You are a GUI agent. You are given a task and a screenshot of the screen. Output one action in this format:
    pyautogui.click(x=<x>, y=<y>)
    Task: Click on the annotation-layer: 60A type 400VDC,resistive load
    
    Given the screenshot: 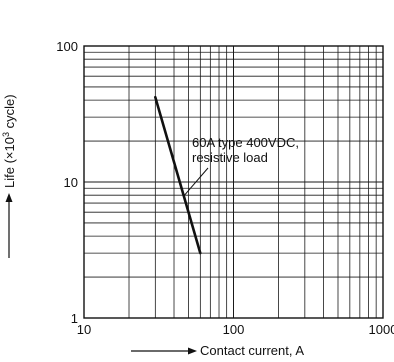 What is the action you would take?
    pyautogui.click(x=241, y=165)
    